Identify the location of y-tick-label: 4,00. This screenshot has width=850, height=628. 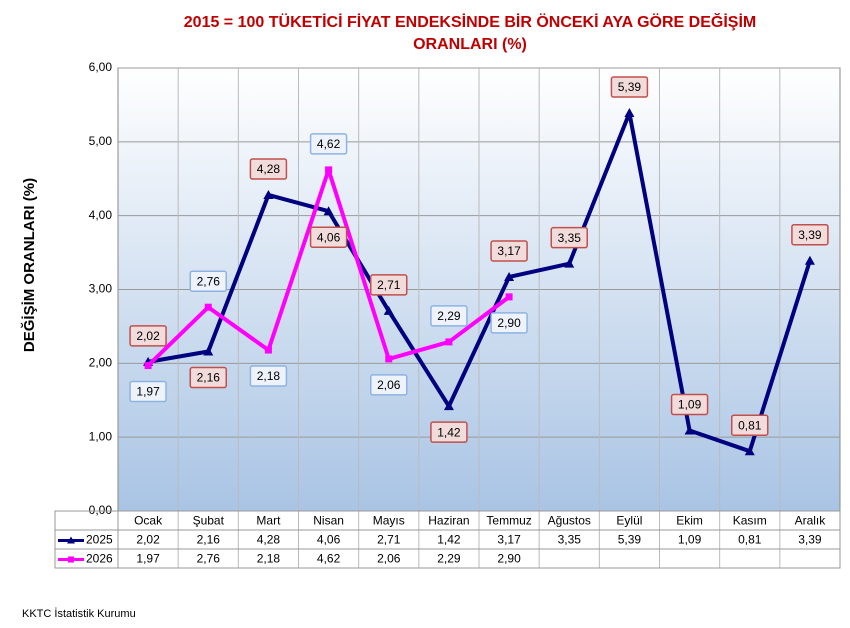
(101, 215).